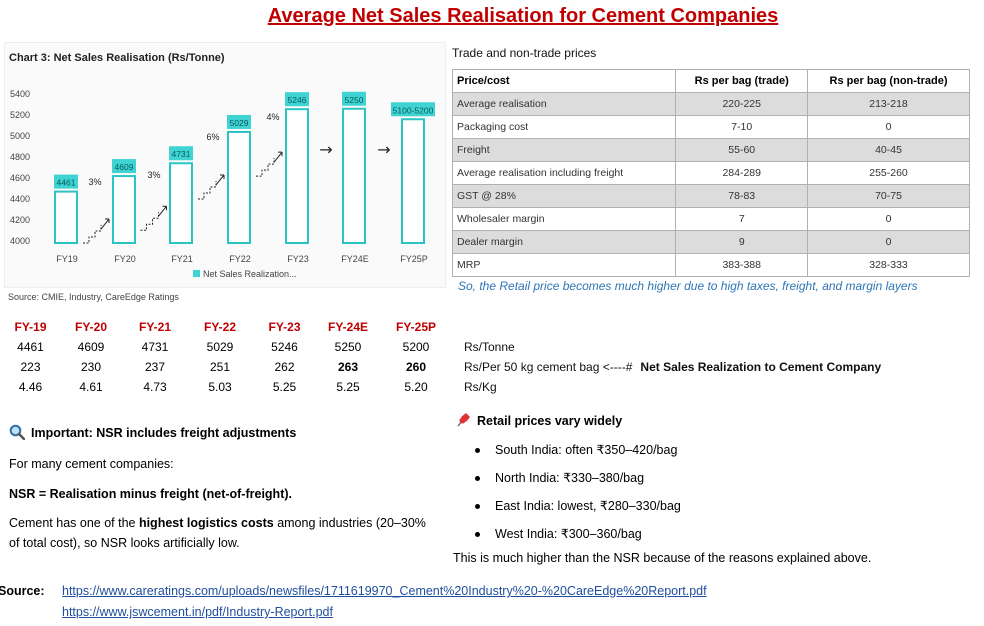 Image resolution: width=984 pixels, height=626 pixels. Describe the element at coordinates (91, 347) in the screenshot. I see `summary-value: 4609` at that location.